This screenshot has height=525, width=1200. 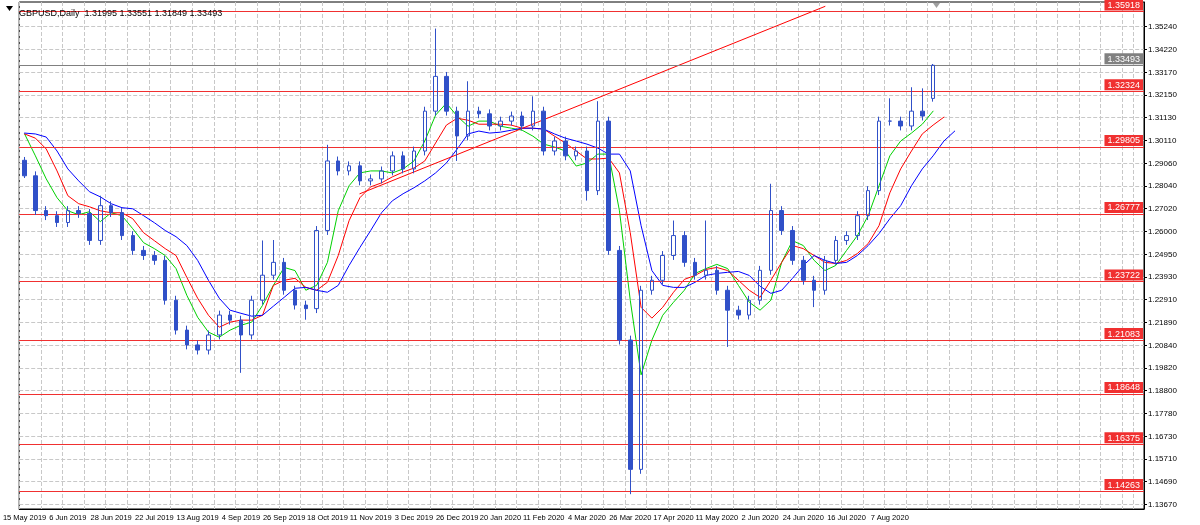 What do you see at coordinates (1163, 49) in the screenshot?
I see `y-tick-label: 1.34220` at bounding box center [1163, 49].